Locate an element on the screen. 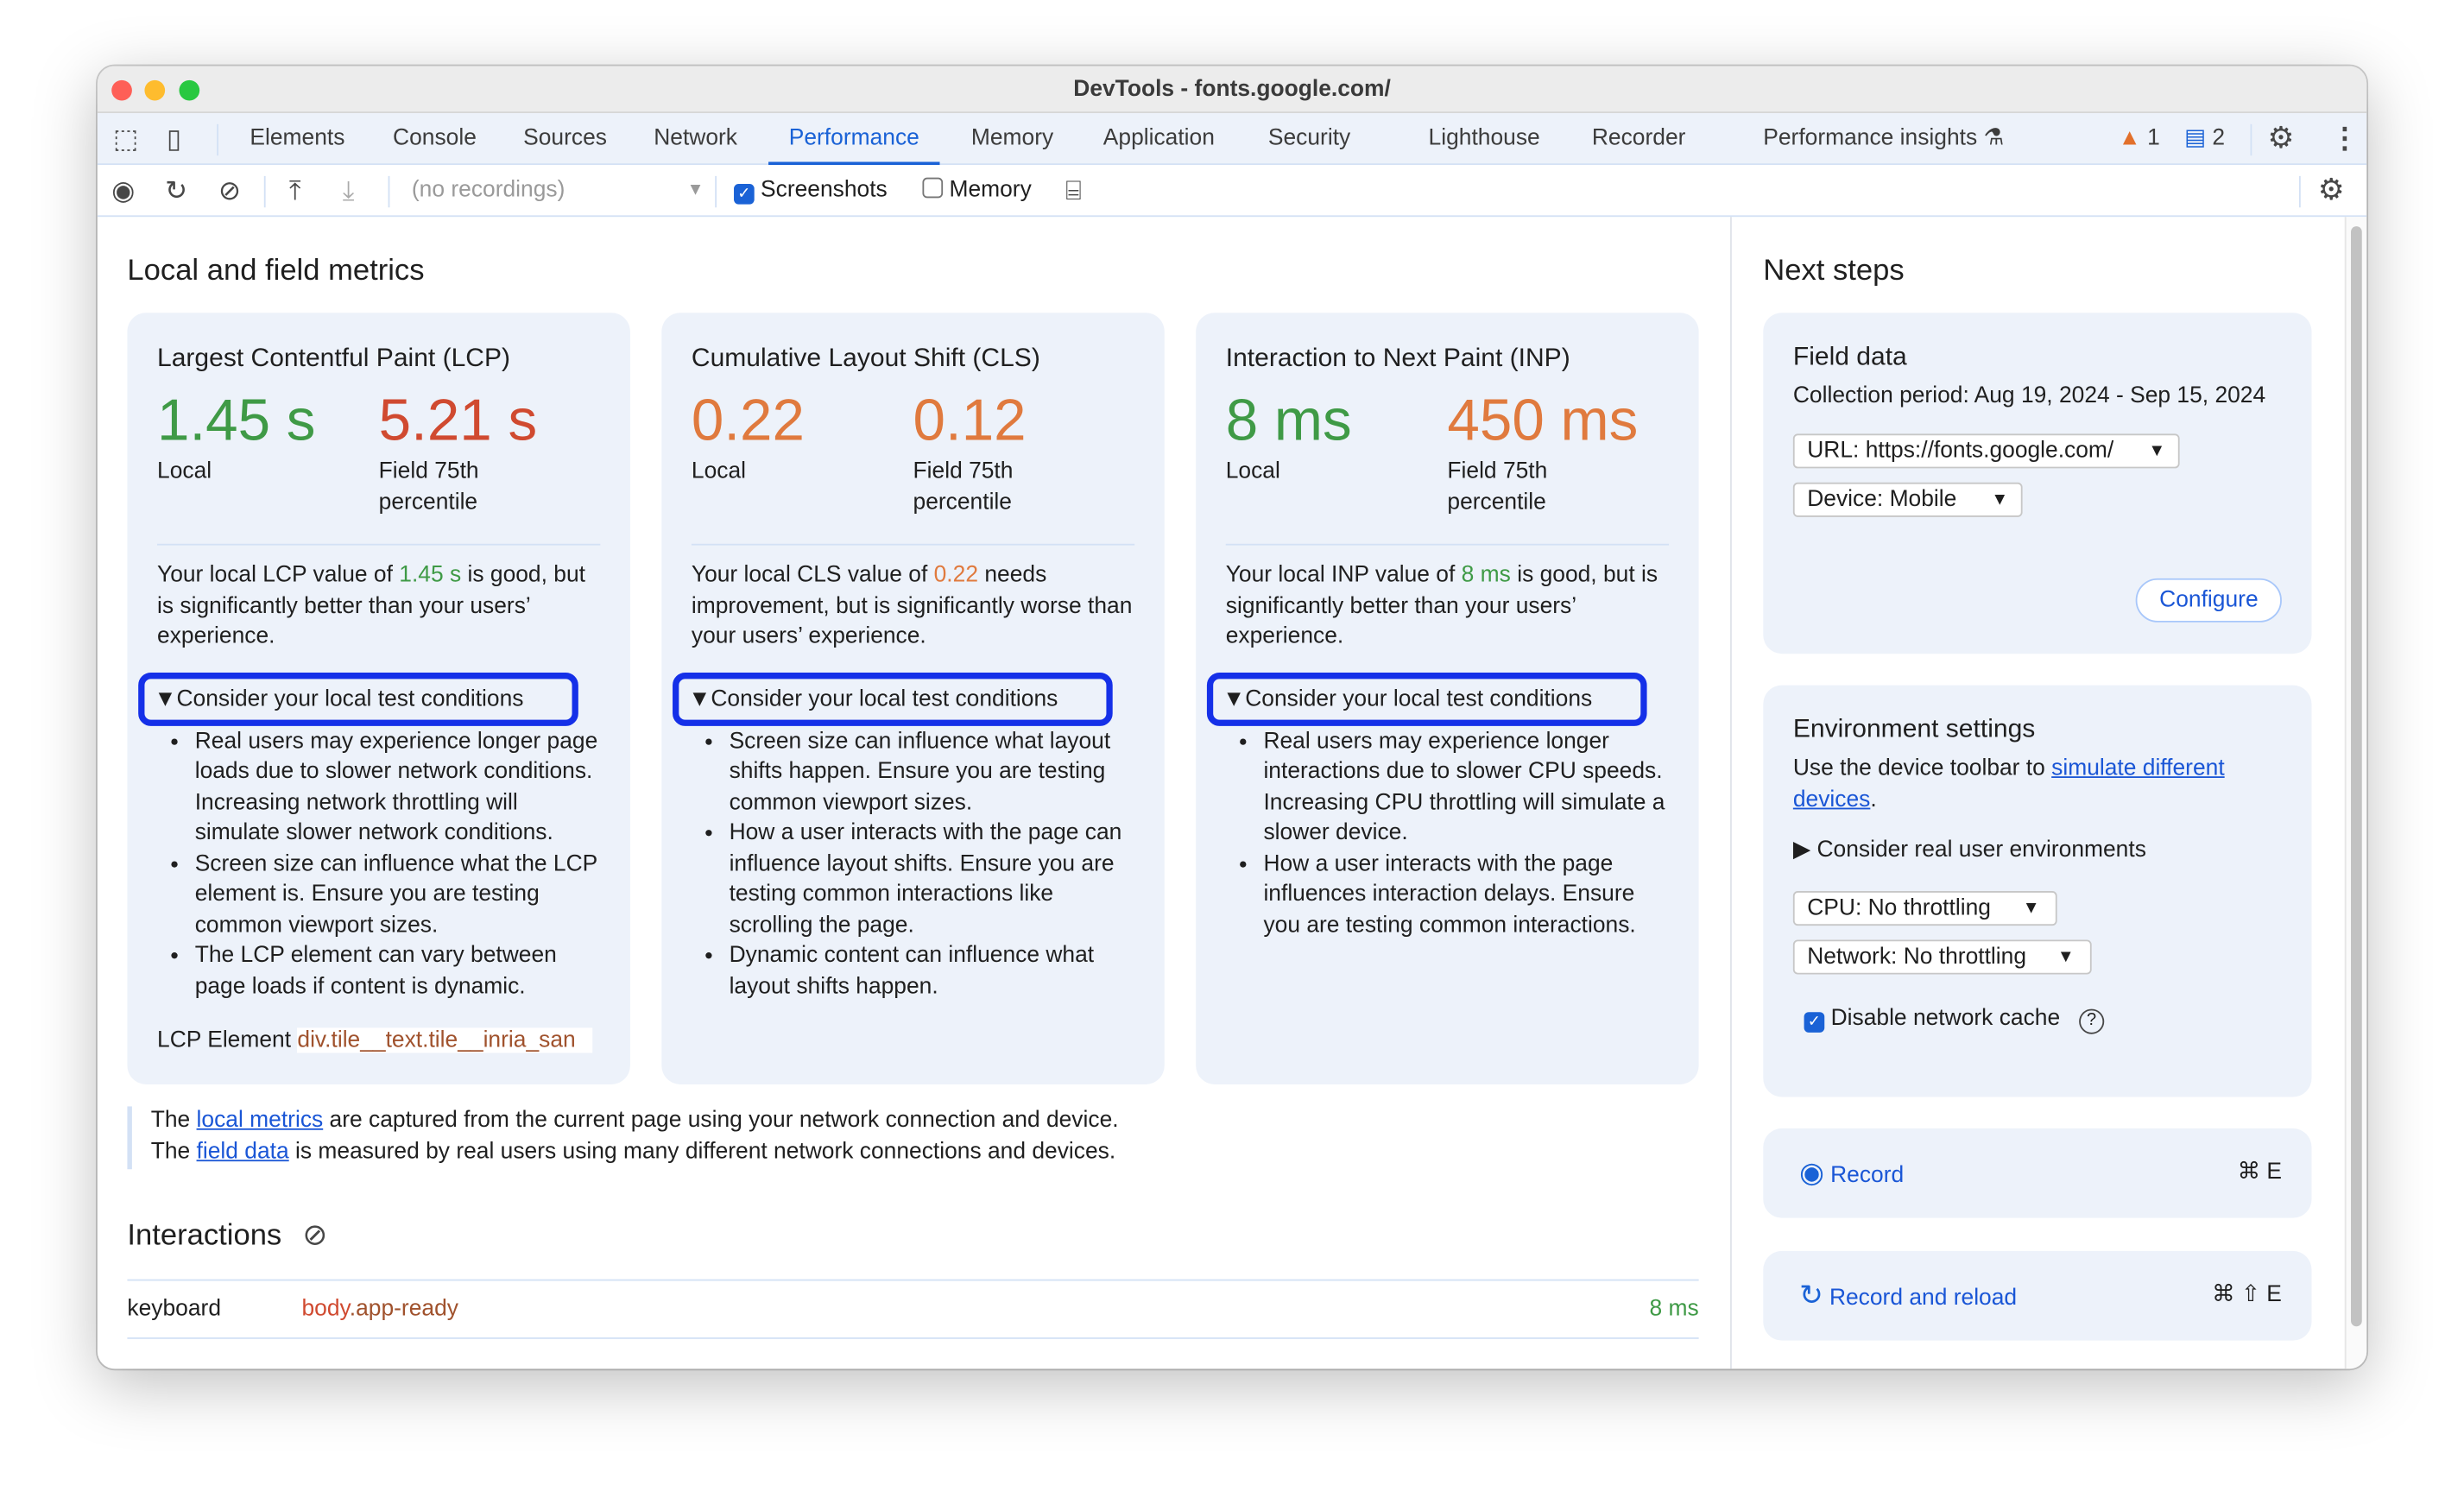  field-data-link: field data is located at coordinates (242, 1151).